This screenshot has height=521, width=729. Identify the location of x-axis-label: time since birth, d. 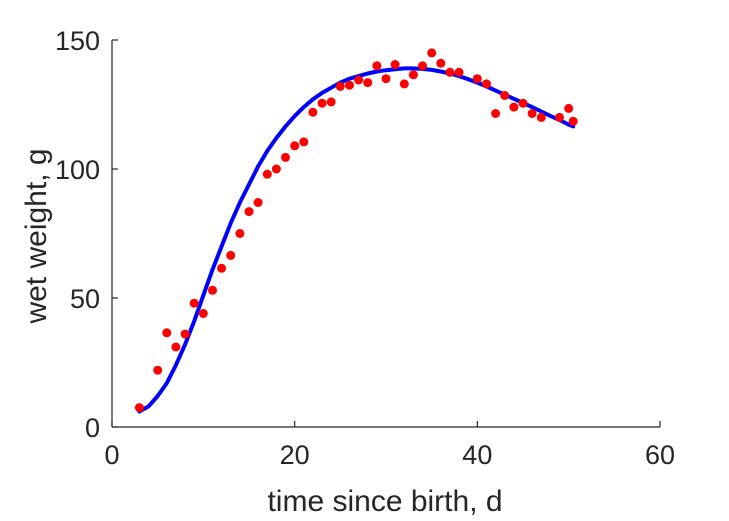
(384, 501).